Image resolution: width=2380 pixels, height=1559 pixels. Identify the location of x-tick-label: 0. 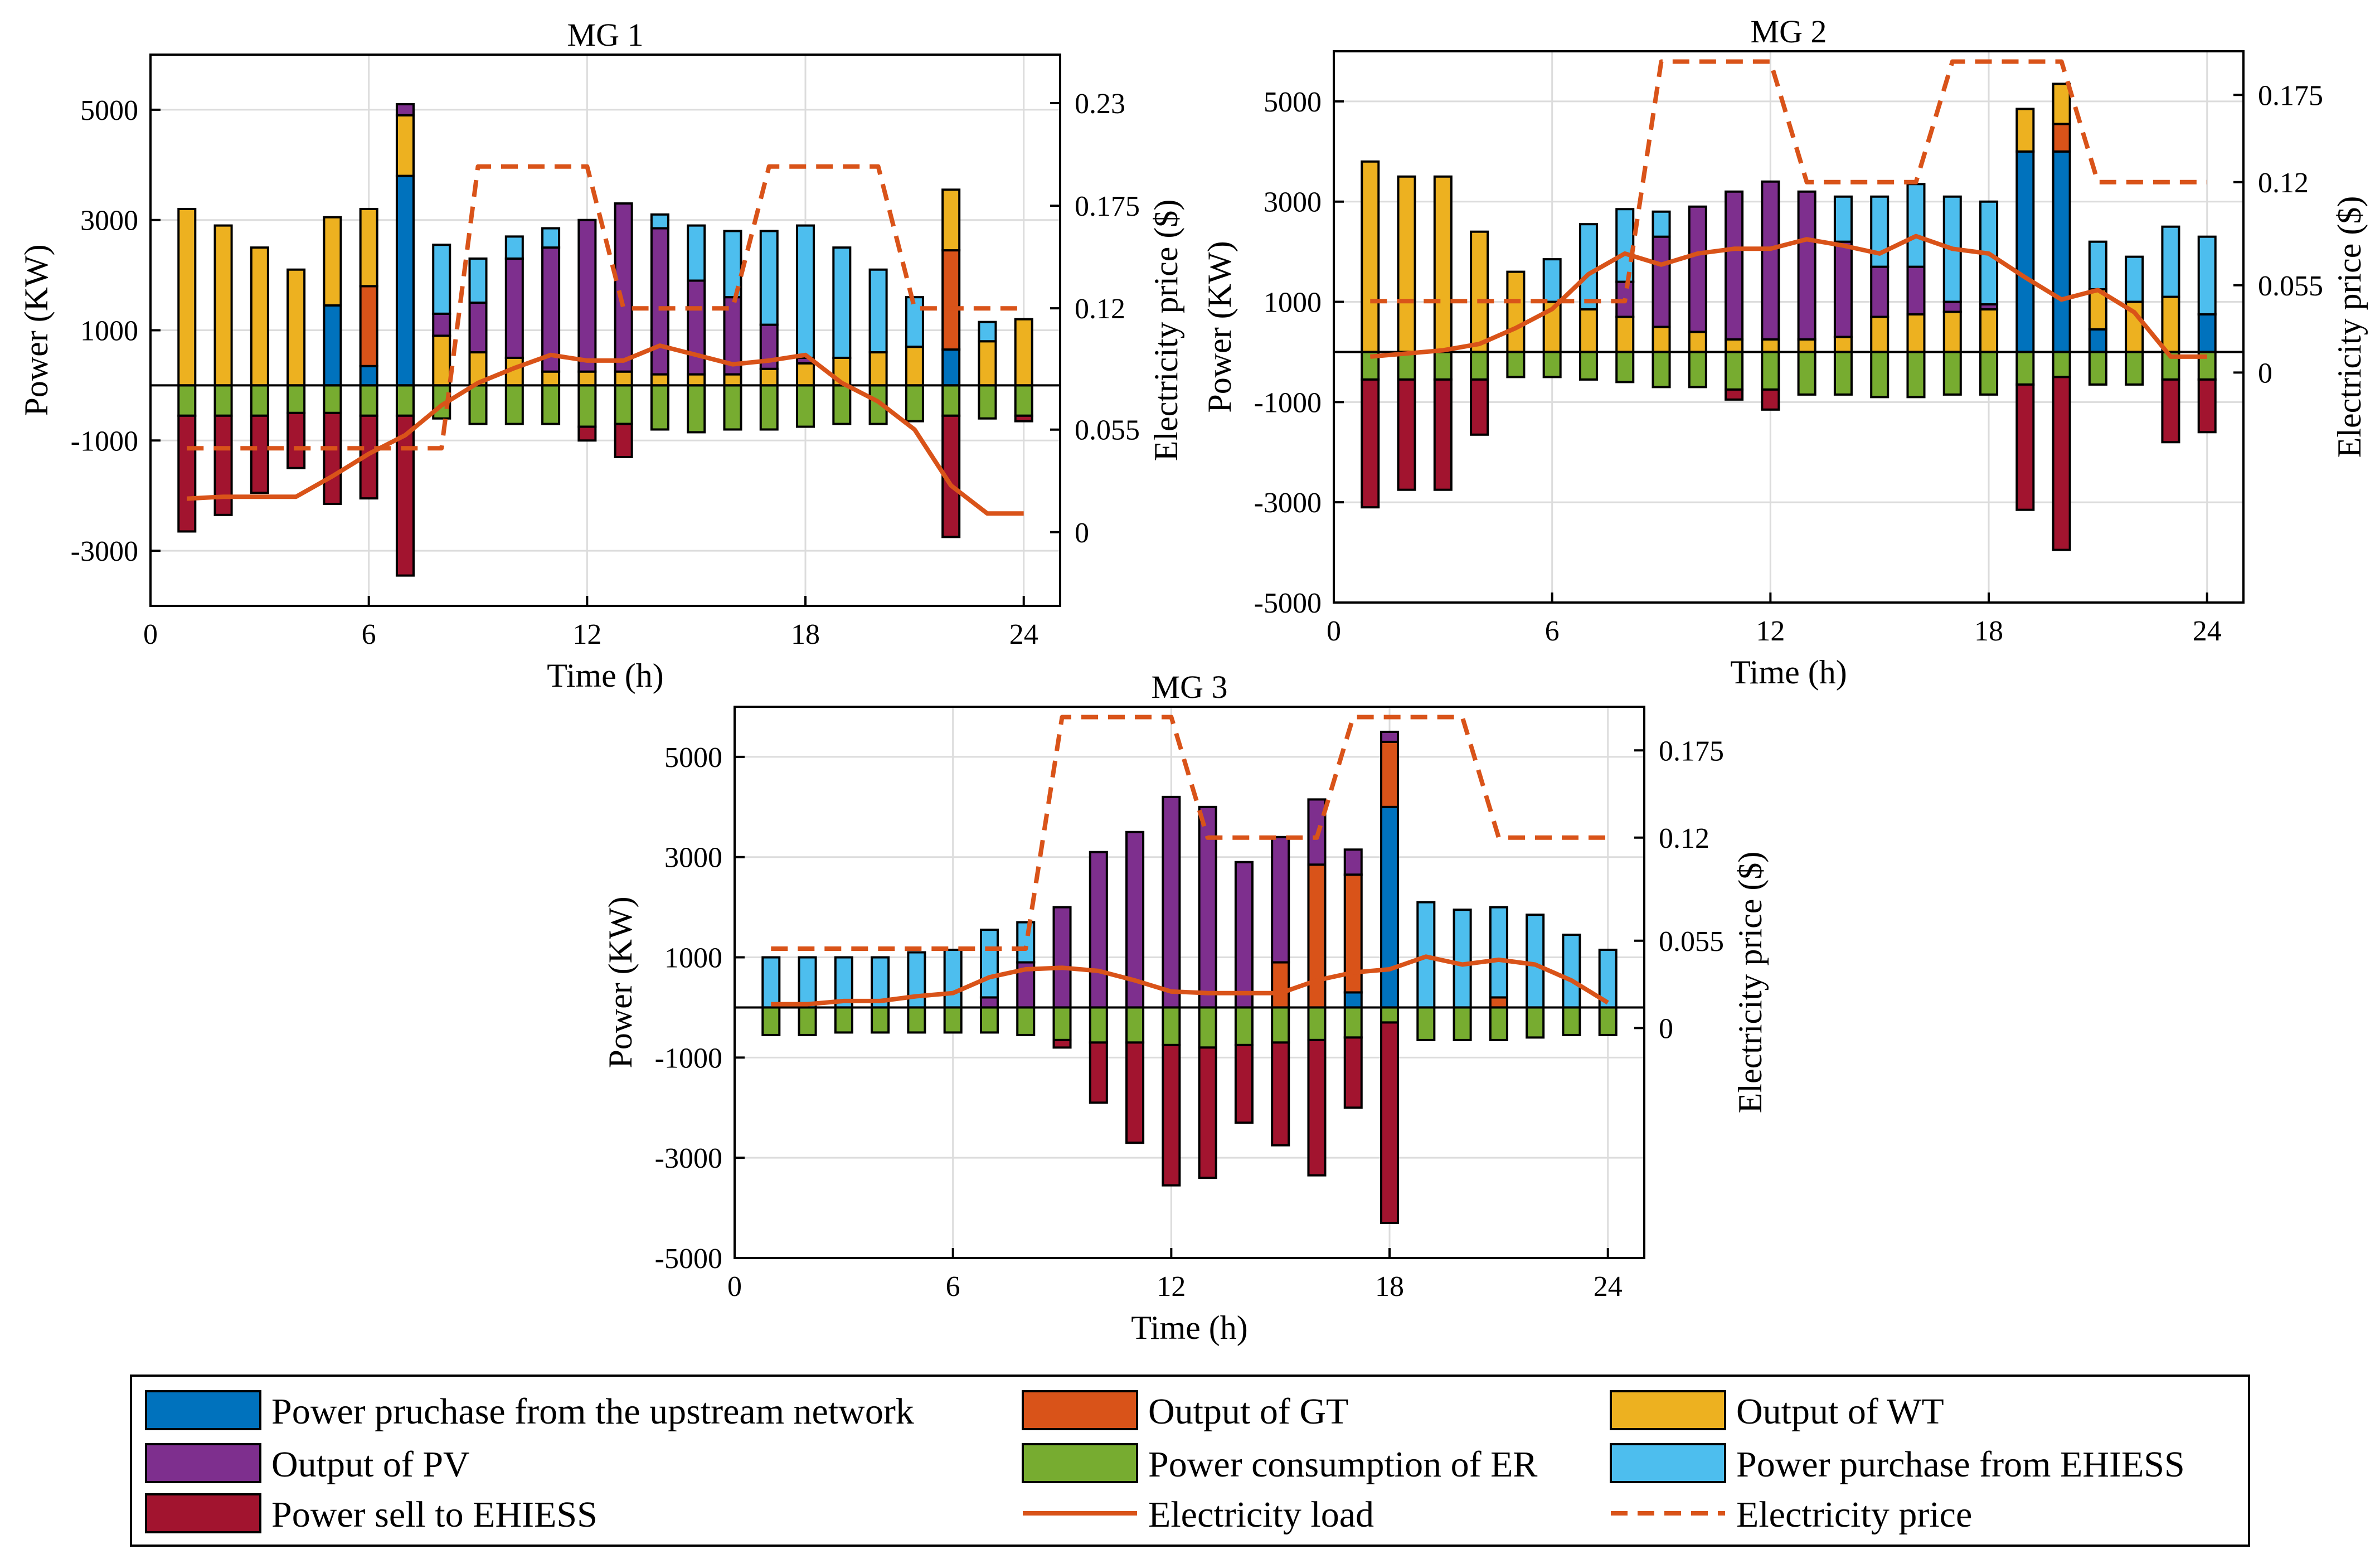
(1334, 631).